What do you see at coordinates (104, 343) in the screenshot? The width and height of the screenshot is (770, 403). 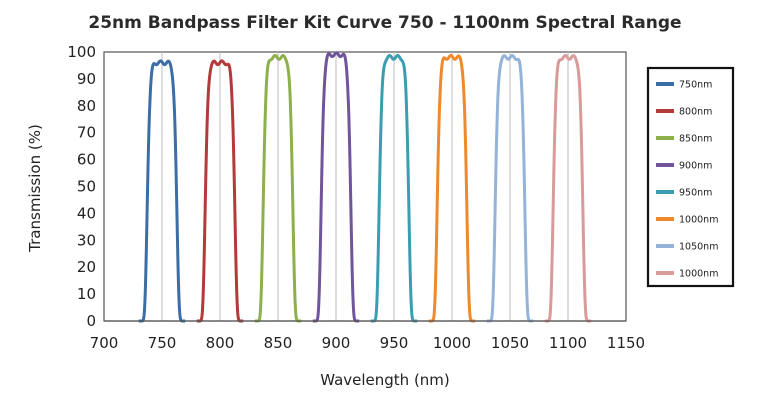 I see `x-tick-label: 700` at bounding box center [104, 343].